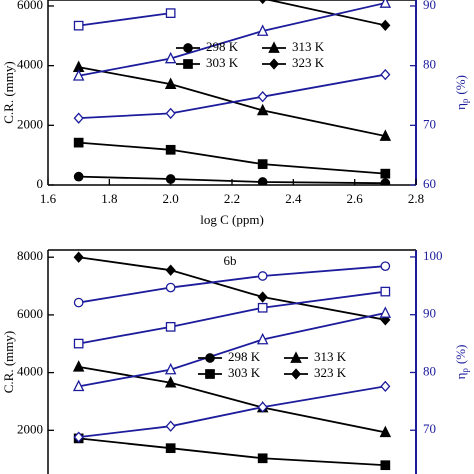  What do you see at coordinates (416, 198) in the screenshot?
I see `x-tick-label: 2.8` at bounding box center [416, 198].